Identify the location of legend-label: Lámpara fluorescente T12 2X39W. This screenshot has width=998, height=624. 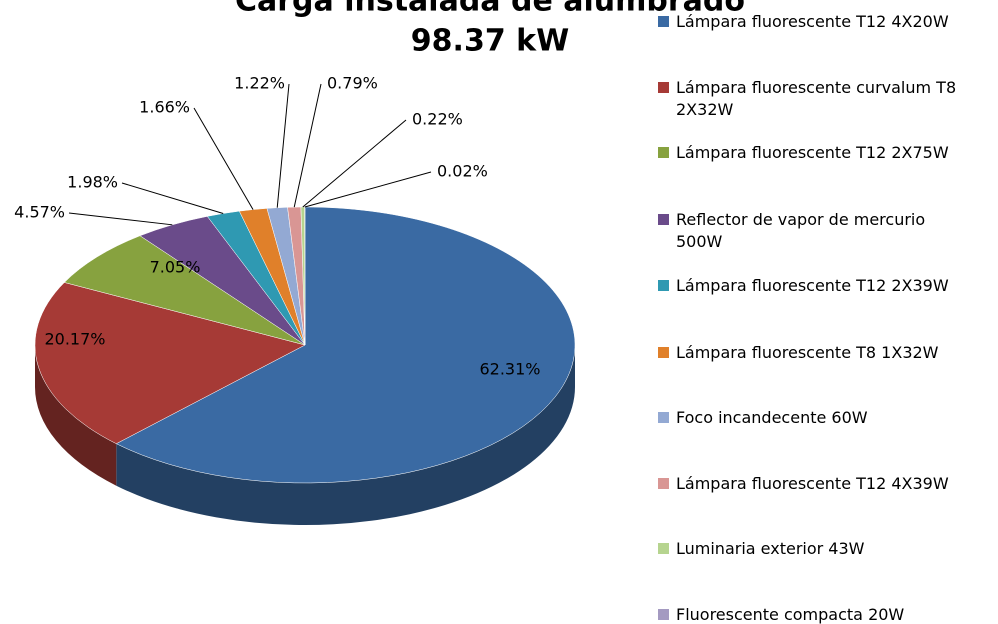
(812, 285).